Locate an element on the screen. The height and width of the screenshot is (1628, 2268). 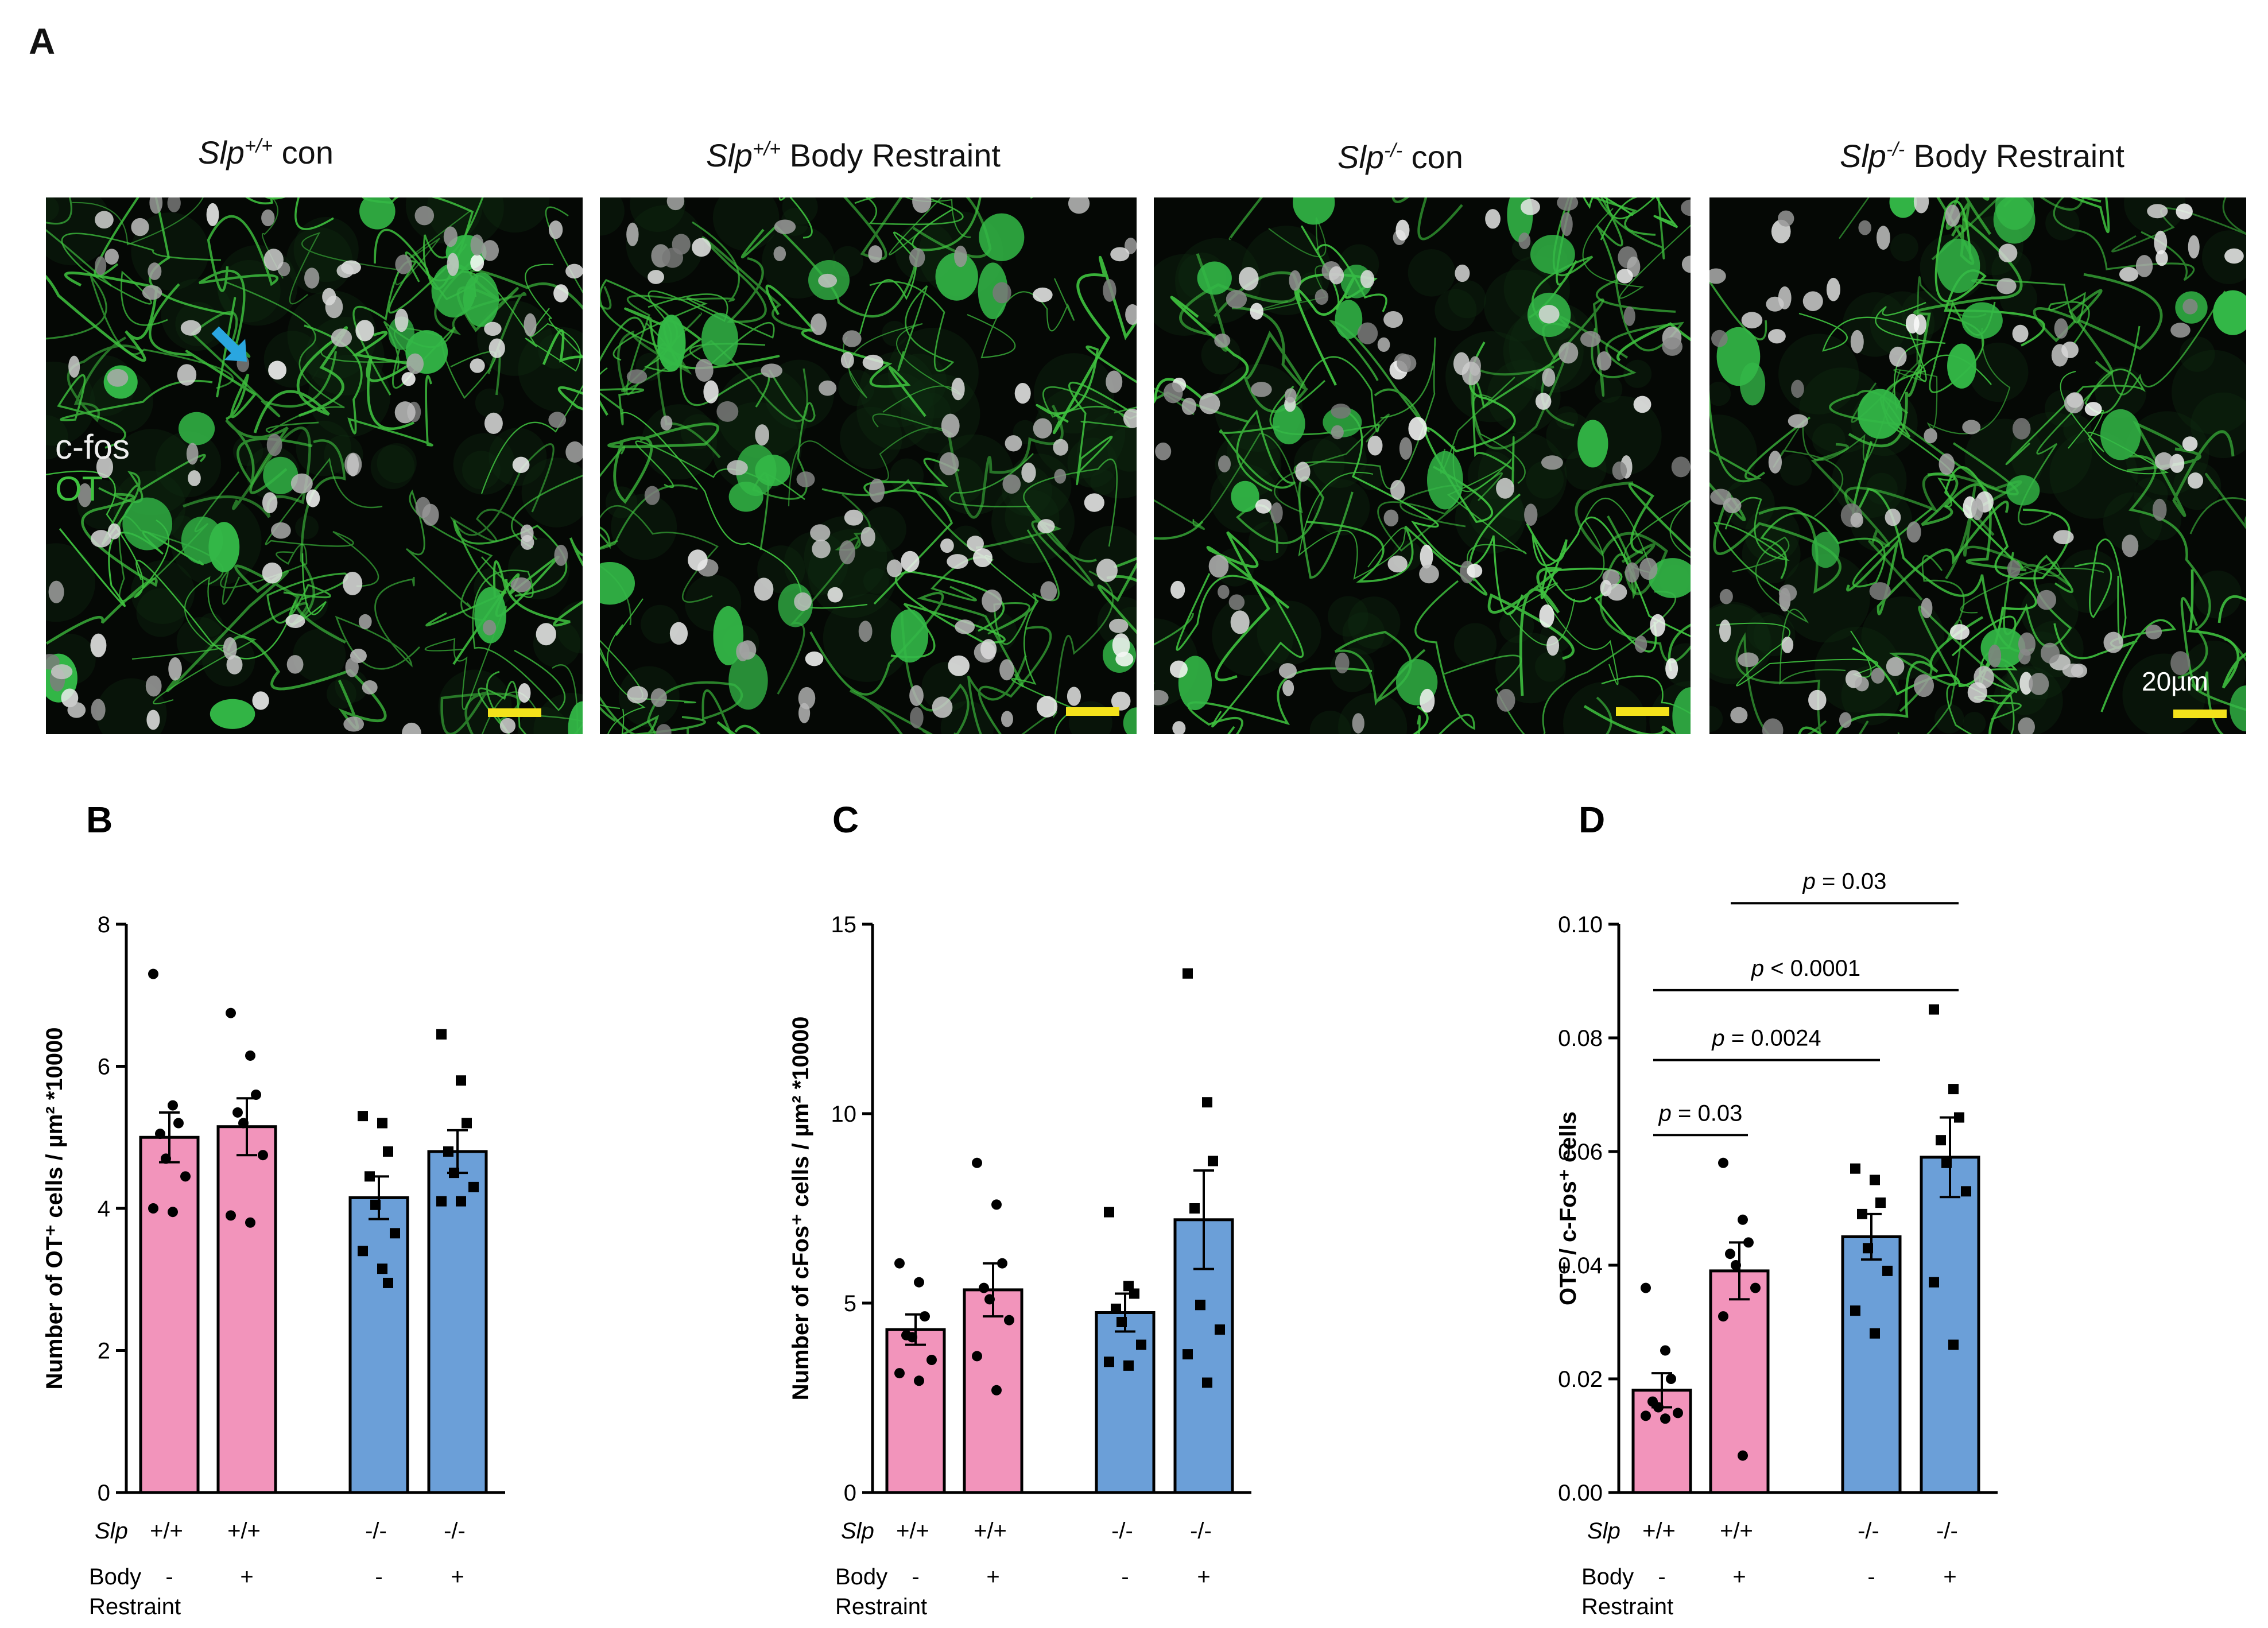
restraint-row-title: Restraint is located at coordinates (1627, 1606).